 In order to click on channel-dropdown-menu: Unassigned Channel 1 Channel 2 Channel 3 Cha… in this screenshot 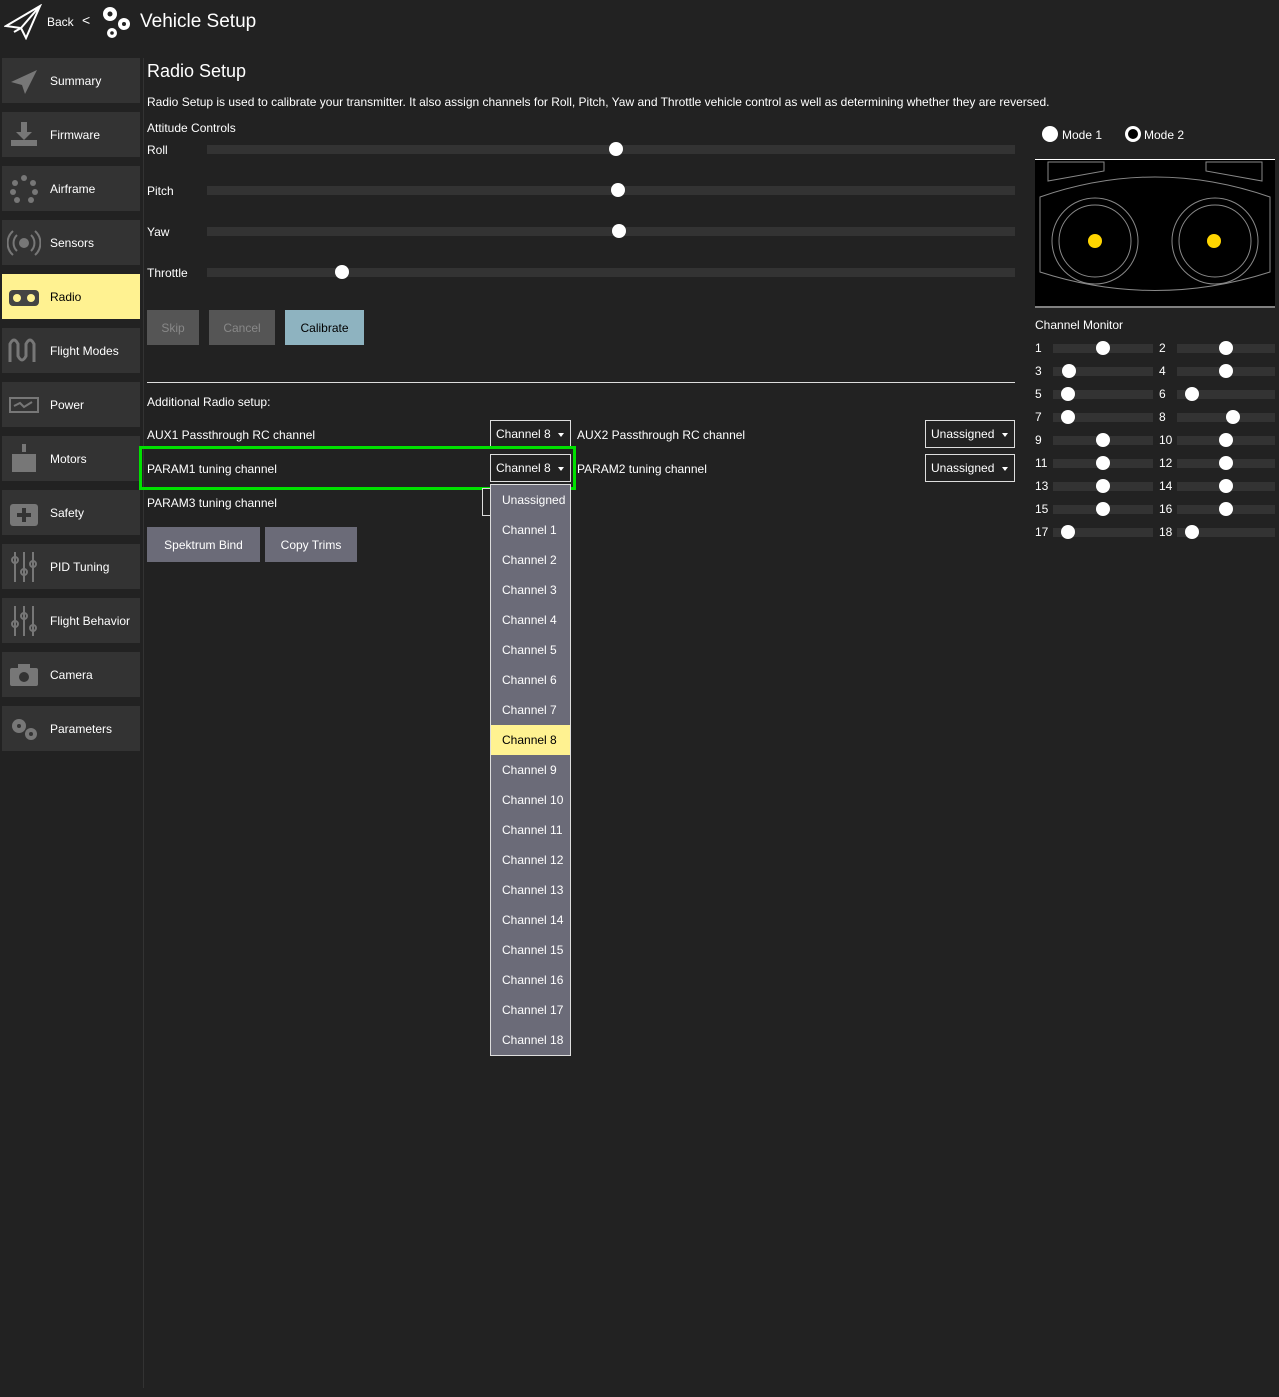, I will do `click(530, 770)`.